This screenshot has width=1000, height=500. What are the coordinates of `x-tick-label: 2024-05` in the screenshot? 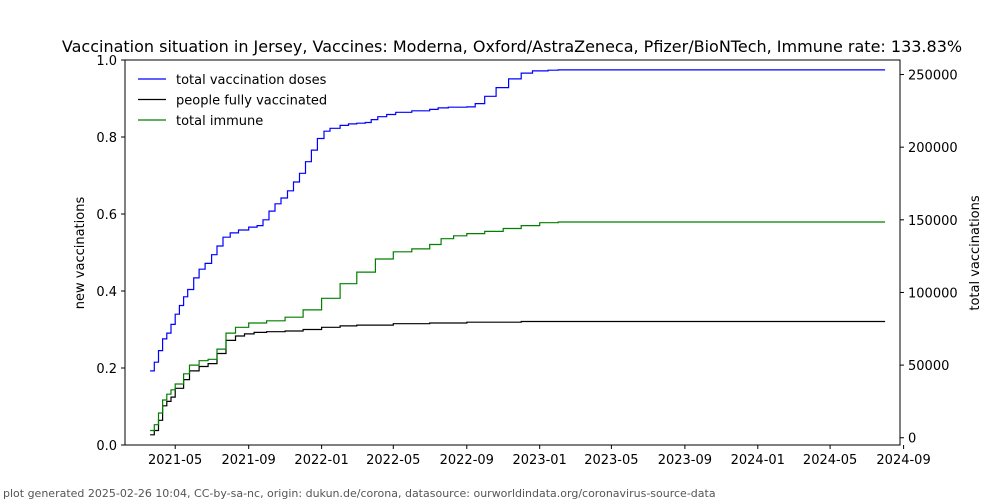 It's located at (830, 460).